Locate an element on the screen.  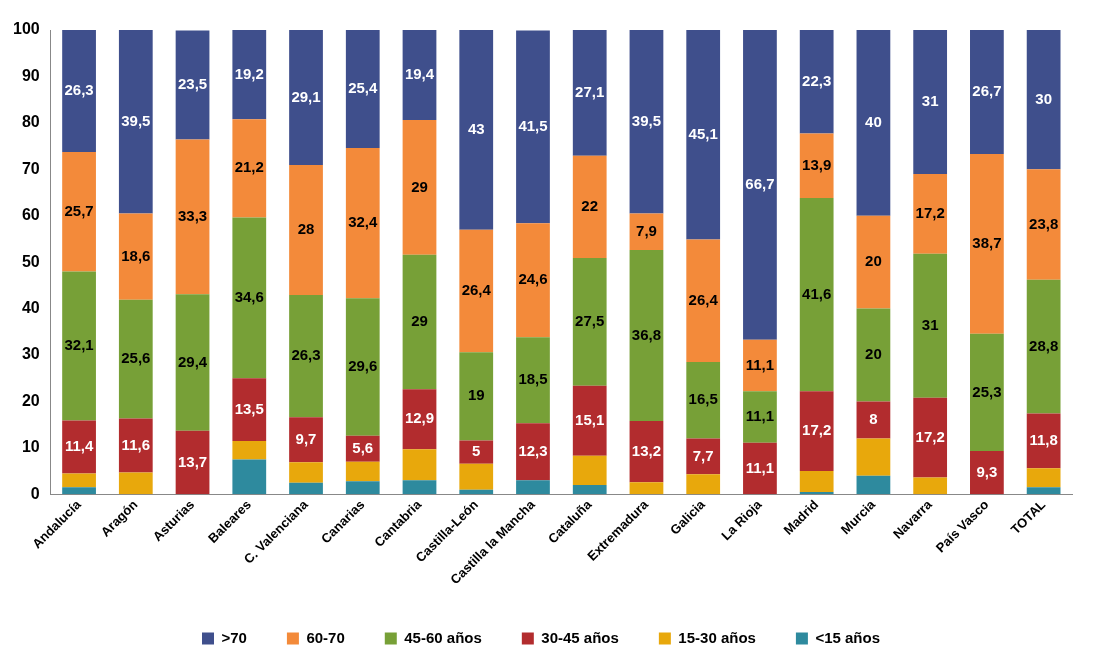
data-label: 5 is located at coordinates (476, 451).